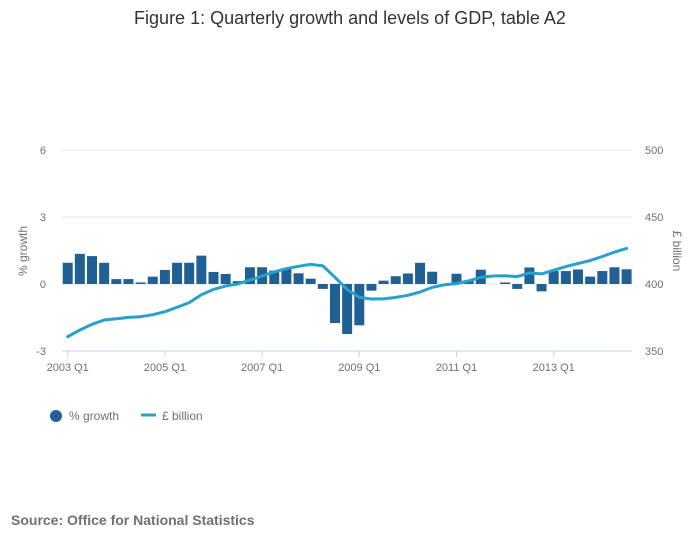 The width and height of the screenshot is (700, 549). Describe the element at coordinates (654, 352) in the screenshot. I see `y-tick-label-right: 350` at that location.